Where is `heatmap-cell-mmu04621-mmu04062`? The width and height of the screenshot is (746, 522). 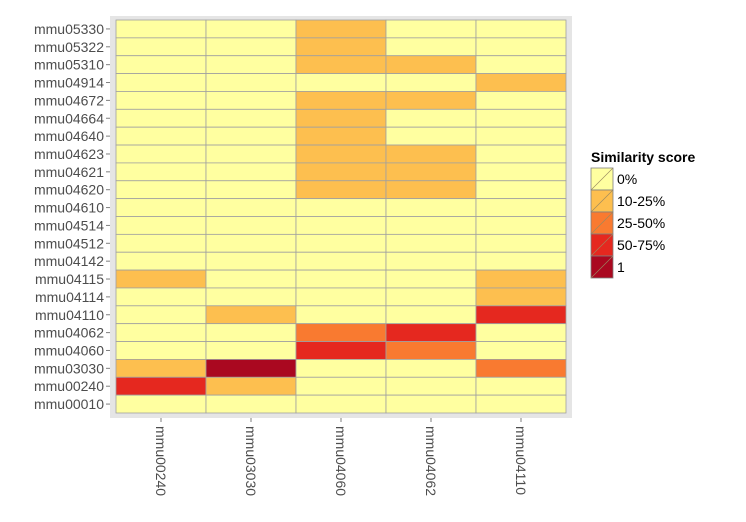
heatmap-cell-mmu04621-mmu04062 is located at coordinates (431, 172).